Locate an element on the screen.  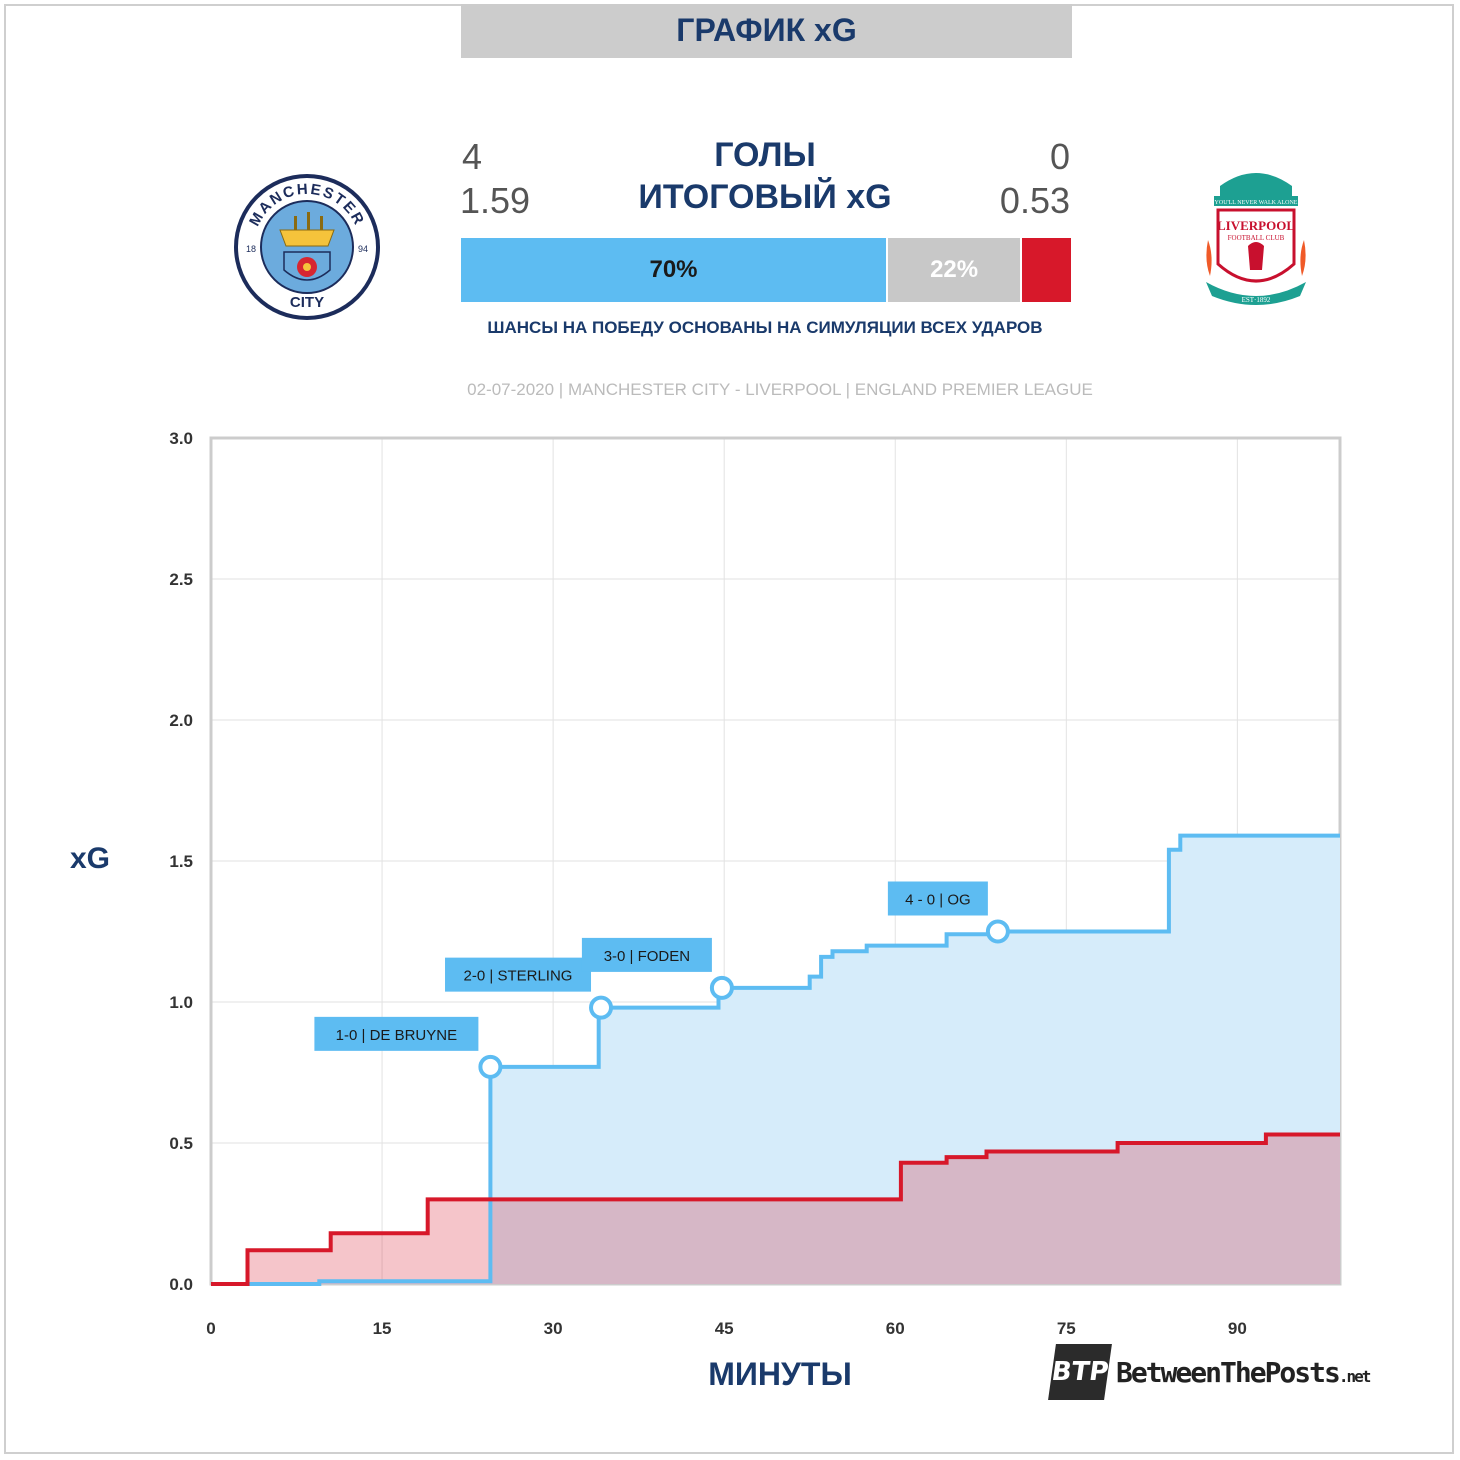
brand-suffix: .net is located at coordinates (1355, 1376).